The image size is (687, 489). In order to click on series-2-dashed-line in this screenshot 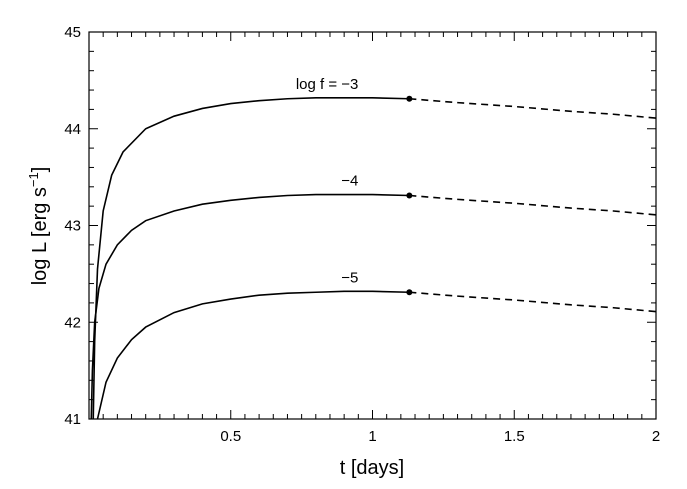, I will do `click(533, 302)`.